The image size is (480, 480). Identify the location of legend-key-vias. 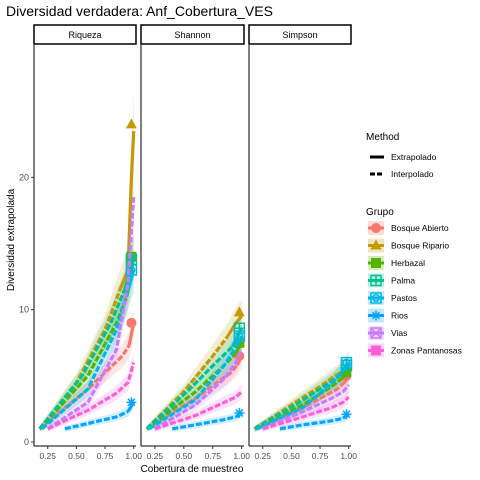
(376, 333).